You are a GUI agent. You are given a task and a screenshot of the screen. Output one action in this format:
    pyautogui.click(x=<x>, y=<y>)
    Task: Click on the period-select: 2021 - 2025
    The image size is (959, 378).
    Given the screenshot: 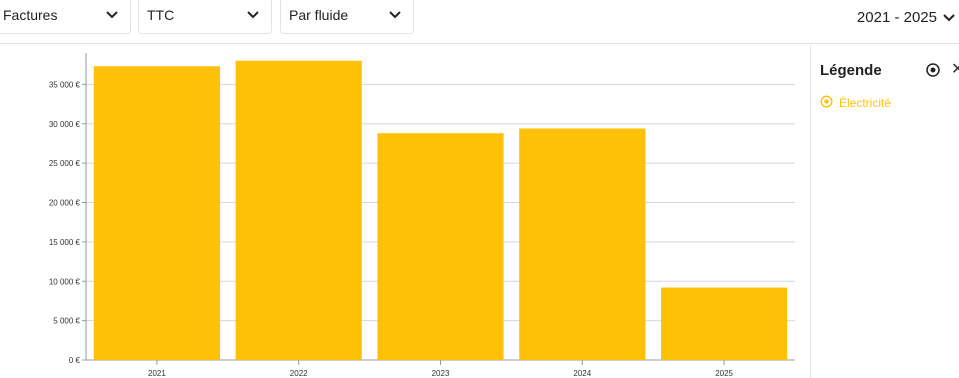 What is the action you would take?
    pyautogui.click(x=906, y=17)
    